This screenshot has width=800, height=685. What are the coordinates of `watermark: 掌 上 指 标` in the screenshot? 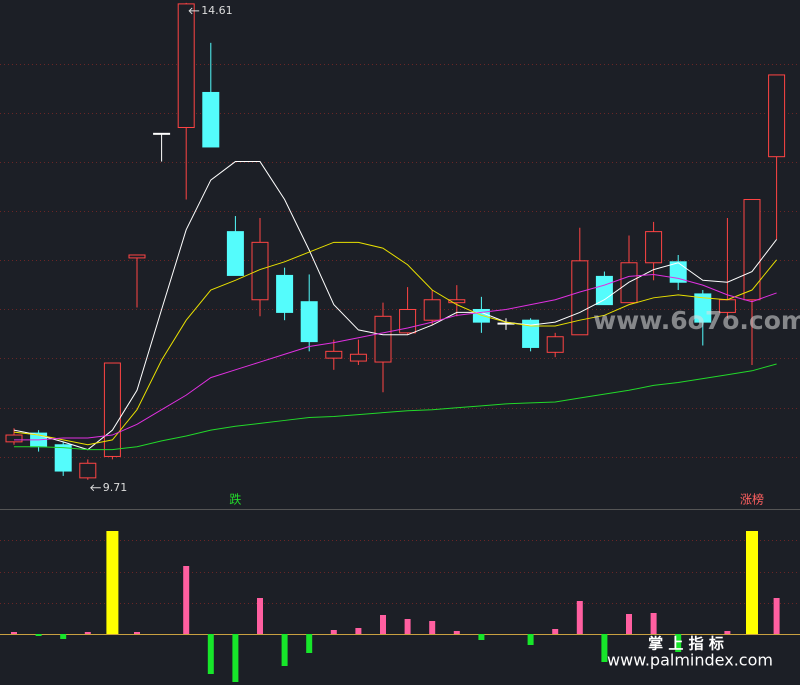 It's located at (686, 644).